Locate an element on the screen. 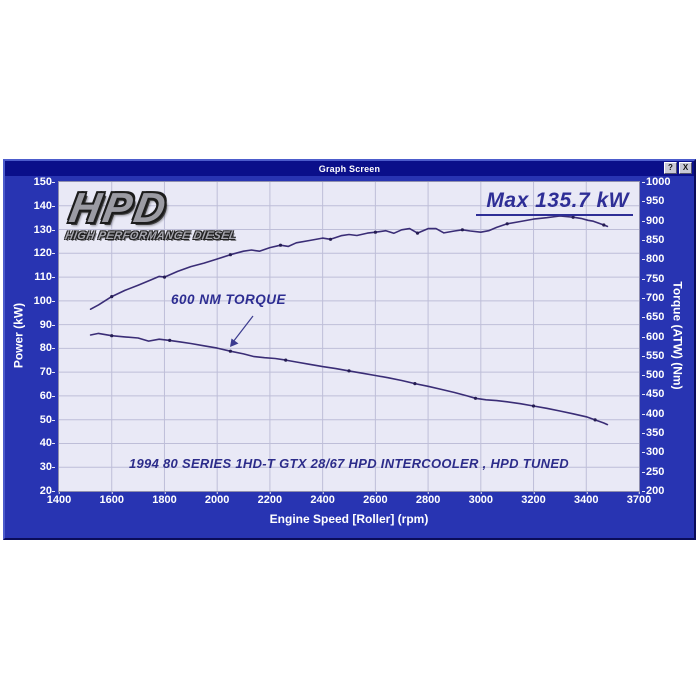 The image size is (700, 700). rpm-tick-label: 1800 is located at coordinates (164, 498).